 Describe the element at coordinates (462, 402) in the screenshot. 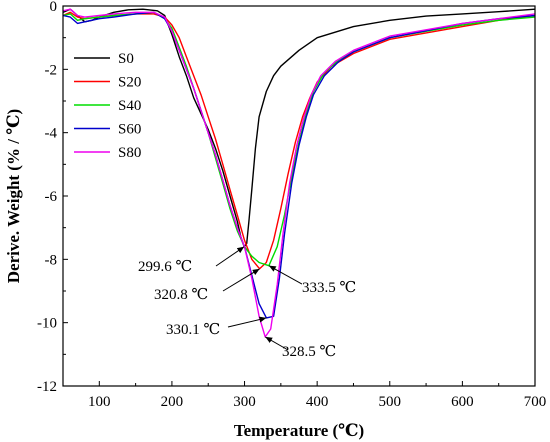

I see `x-tick-label: 600` at that location.